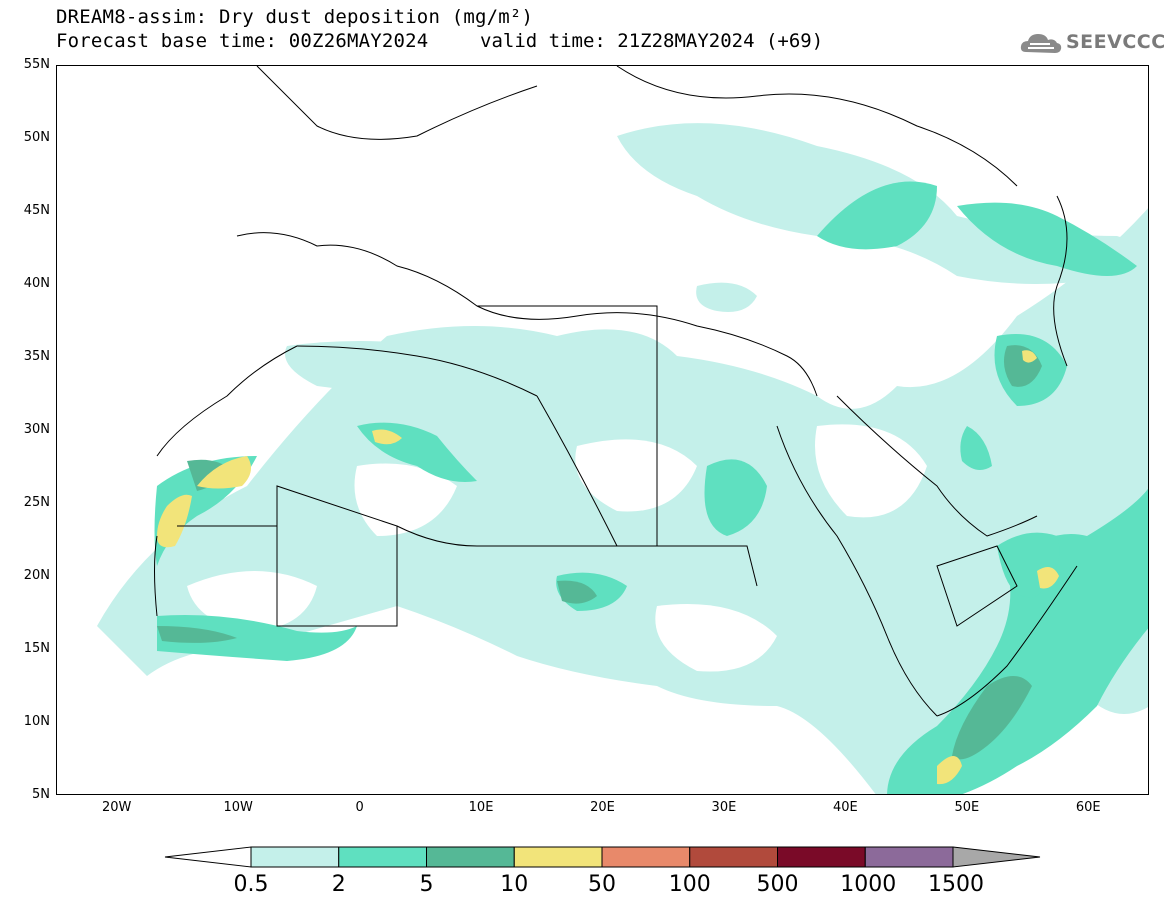 The height and width of the screenshot is (907, 1165). Describe the element at coordinates (36, 356) in the screenshot. I see `lat-tick-label: 35N` at that location.